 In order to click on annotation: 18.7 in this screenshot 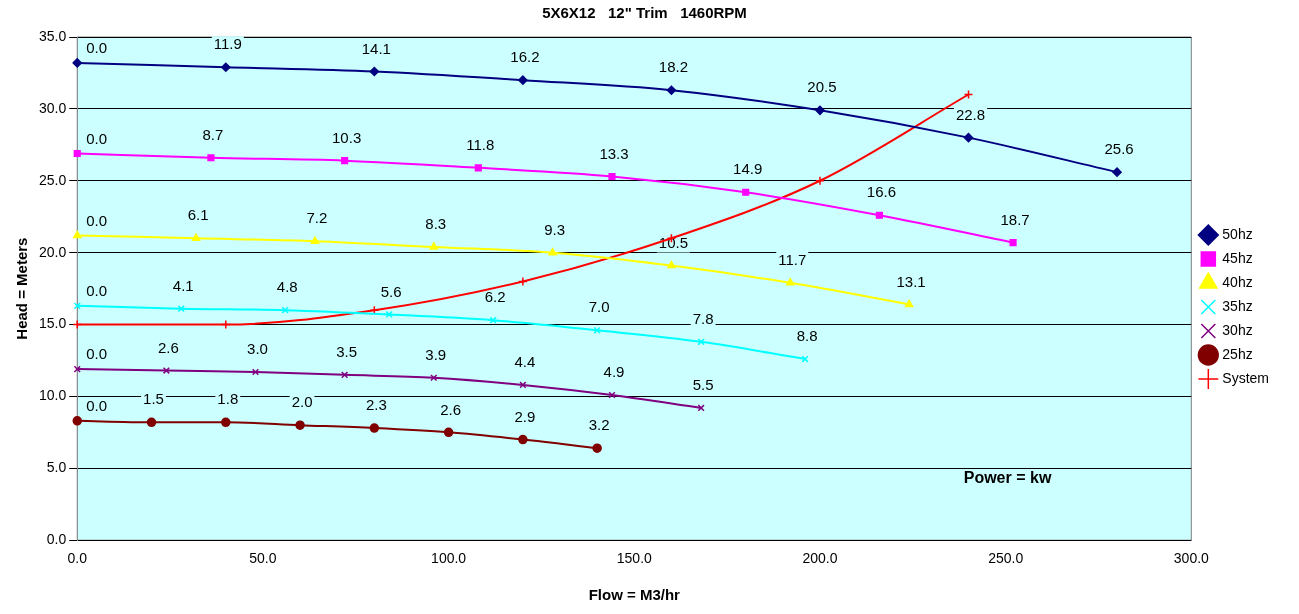, I will do `click(1015, 219)`.